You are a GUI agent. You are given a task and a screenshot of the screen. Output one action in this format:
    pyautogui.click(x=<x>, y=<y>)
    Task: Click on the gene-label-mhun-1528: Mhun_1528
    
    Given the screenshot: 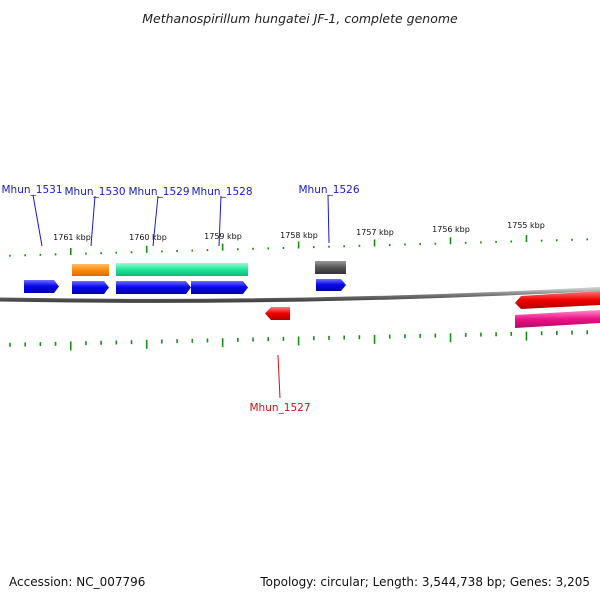 What is the action you would take?
    pyautogui.click(x=222, y=192)
    